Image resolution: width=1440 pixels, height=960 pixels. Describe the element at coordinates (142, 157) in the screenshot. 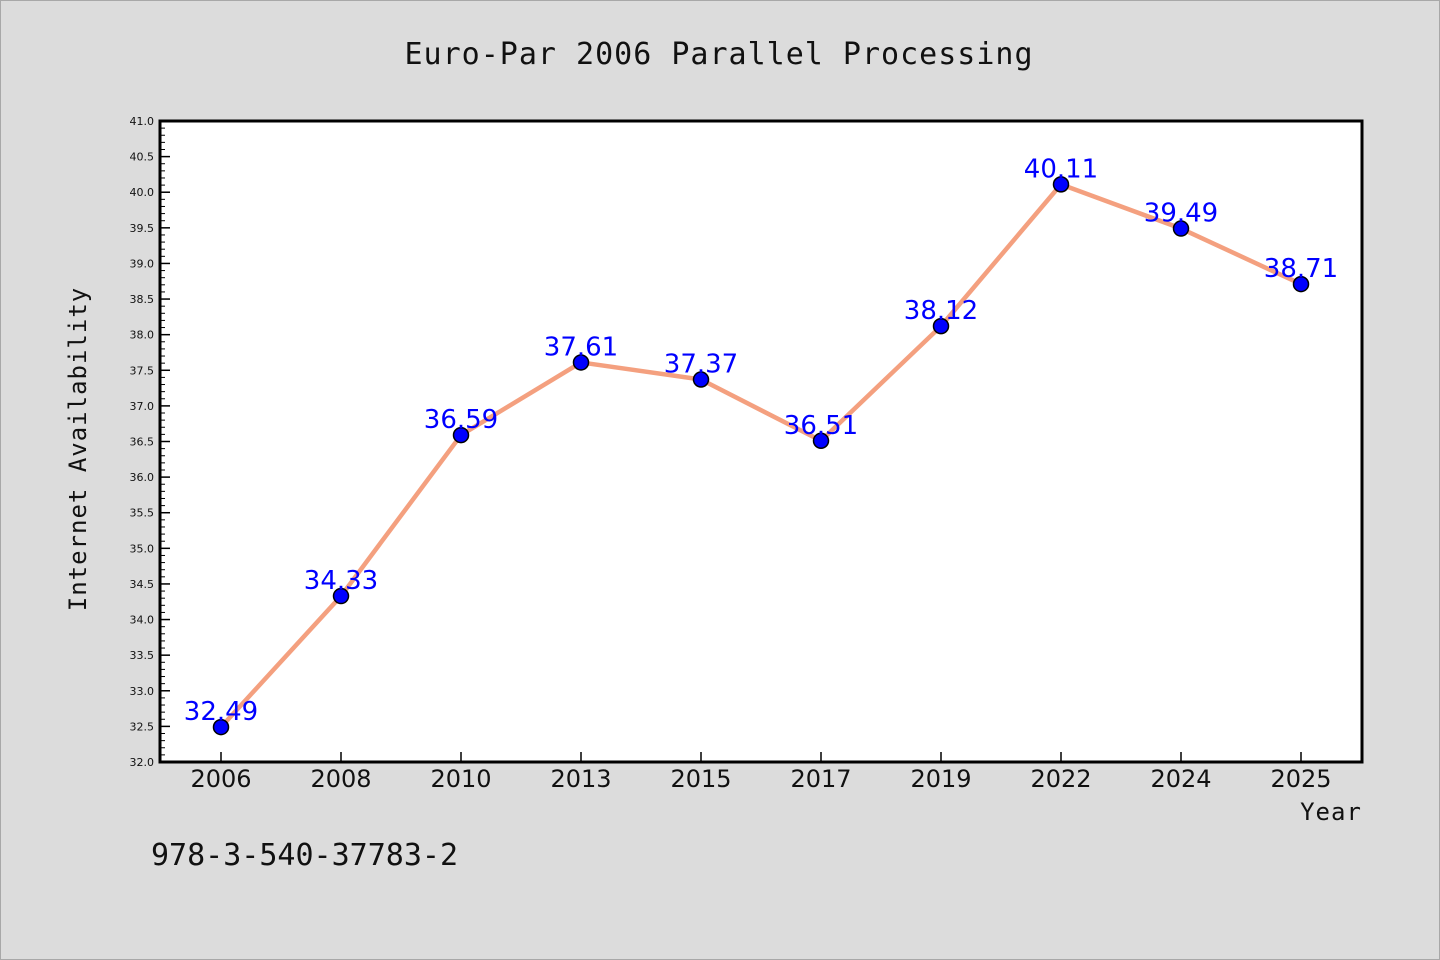

I see `y-tick-label: 40.5` at that location.